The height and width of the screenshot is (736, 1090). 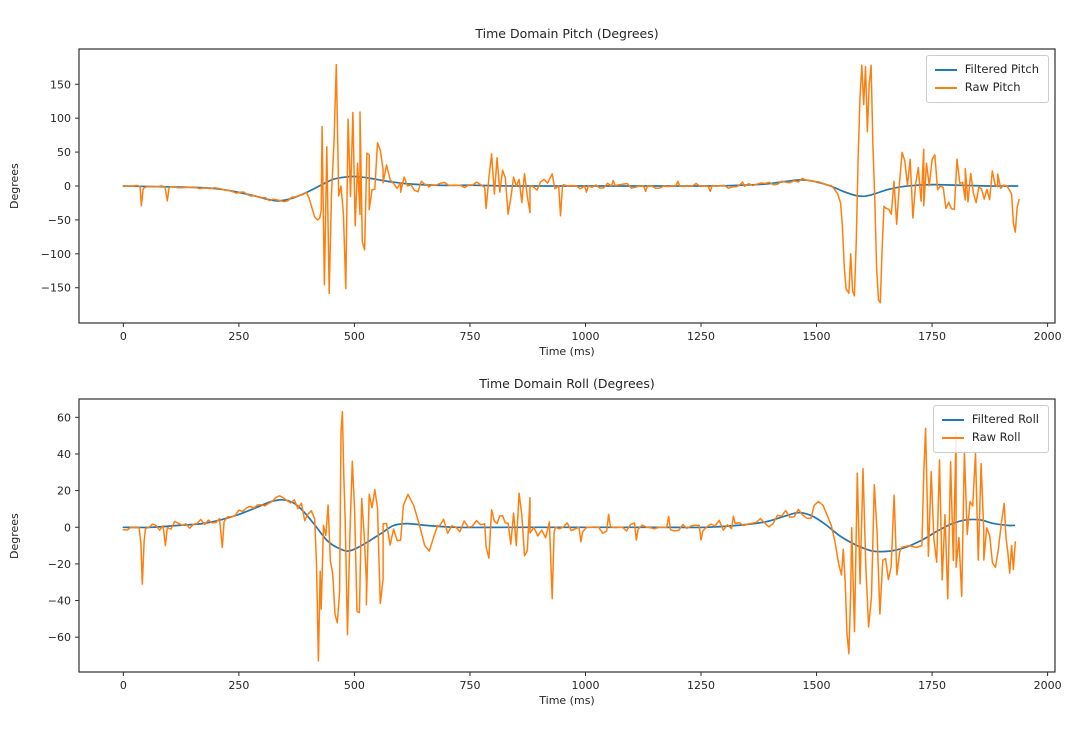 What do you see at coordinates (567, 351) in the screenshot?
I see `pitch-x-axis-label: Time (ms)` at bounding box center [567, 351].